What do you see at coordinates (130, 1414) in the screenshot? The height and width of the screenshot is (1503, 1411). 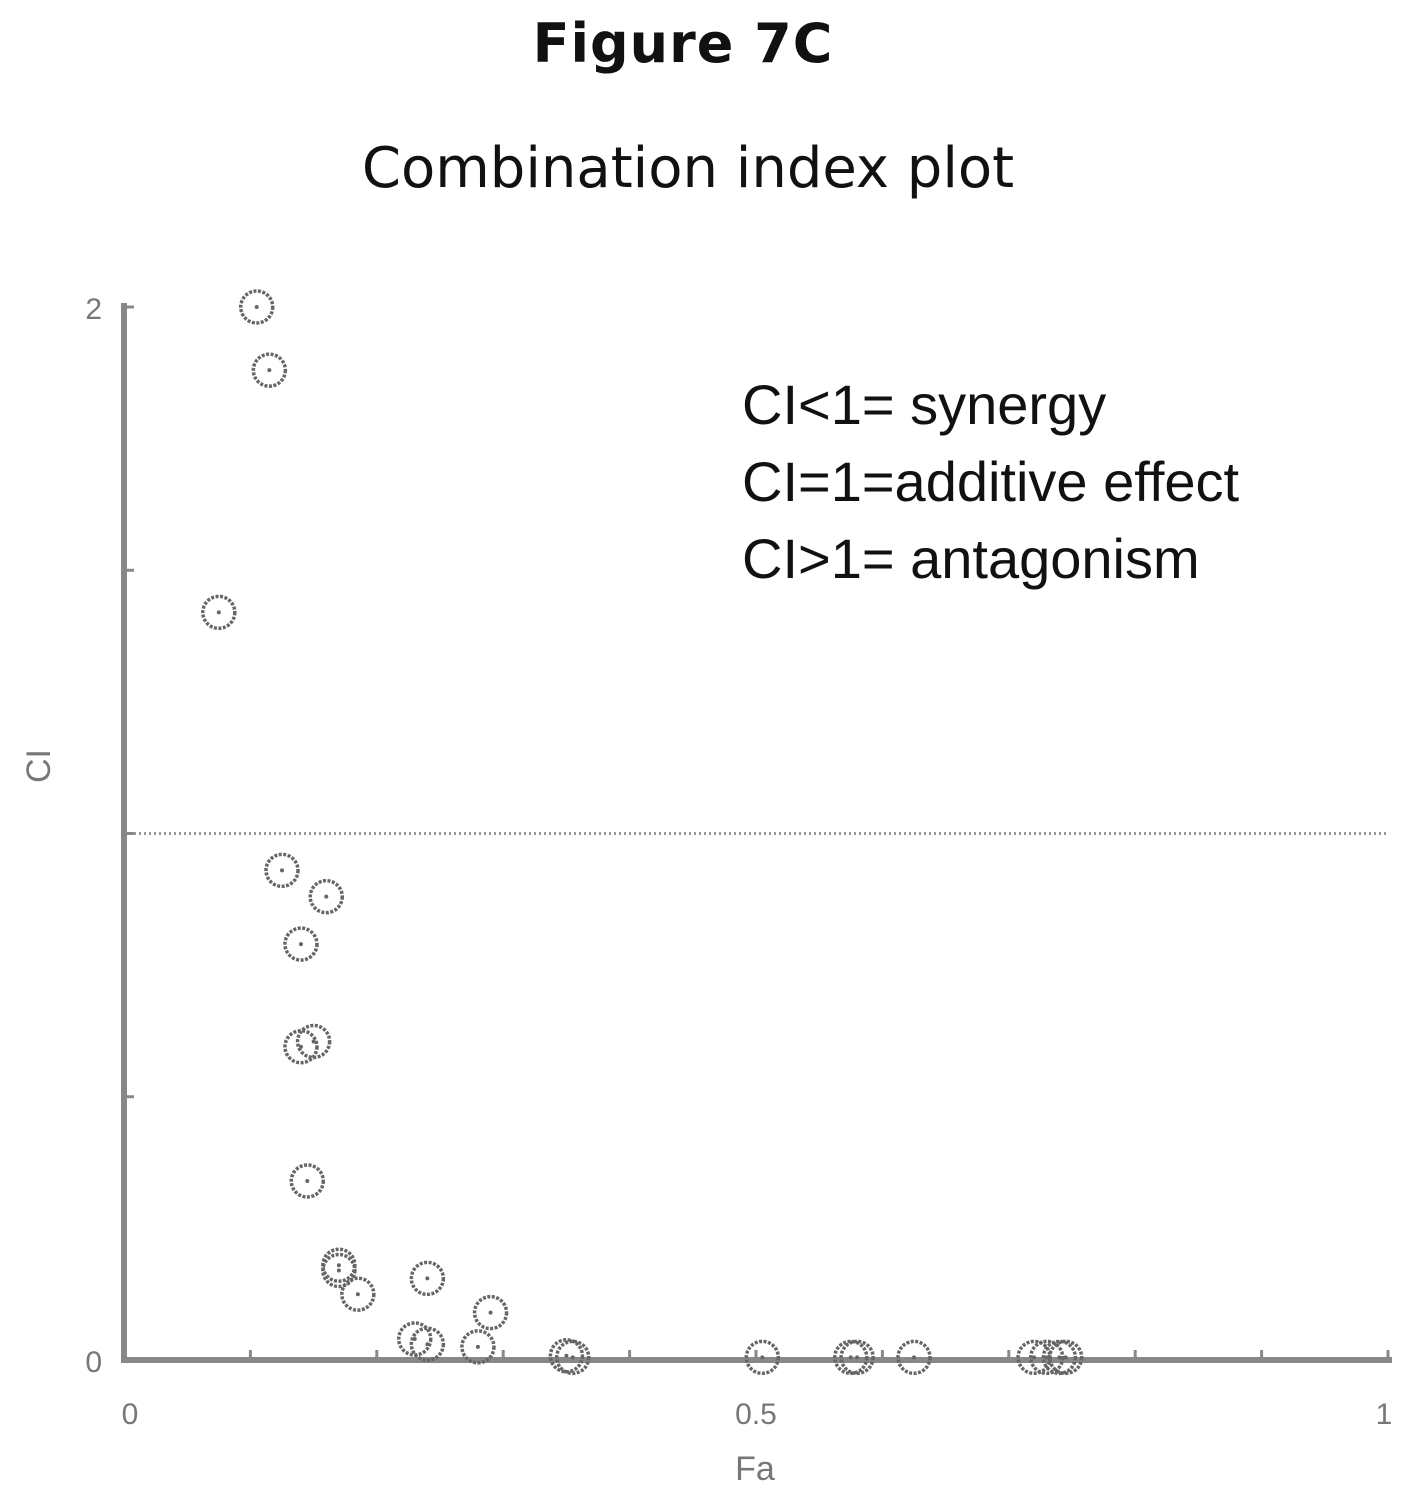 I see `x-tick-label: 0` at bounding box center [130, 1414].